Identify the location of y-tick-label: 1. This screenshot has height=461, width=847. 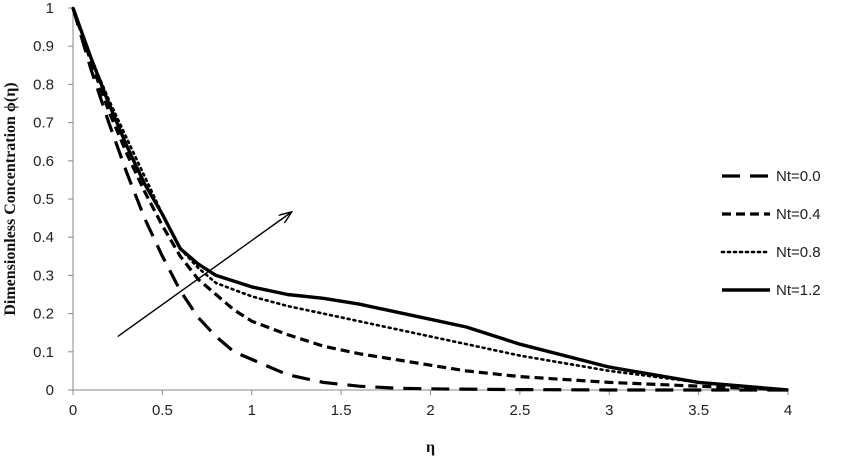
(50, 8).